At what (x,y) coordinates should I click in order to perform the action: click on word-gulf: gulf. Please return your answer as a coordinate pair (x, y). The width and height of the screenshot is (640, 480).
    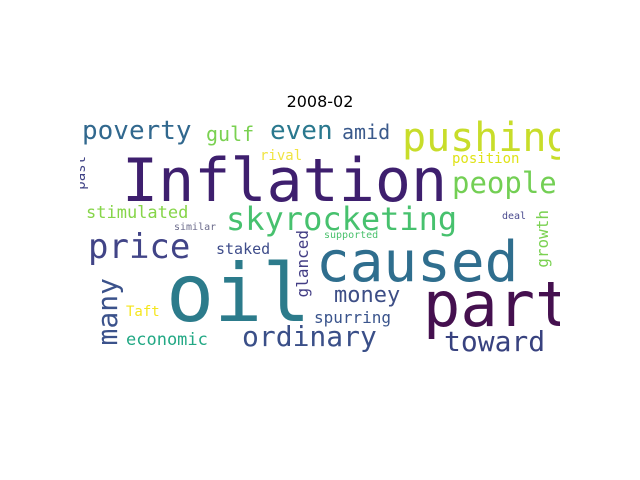
    Looking at the image, I should click on (230, 134).